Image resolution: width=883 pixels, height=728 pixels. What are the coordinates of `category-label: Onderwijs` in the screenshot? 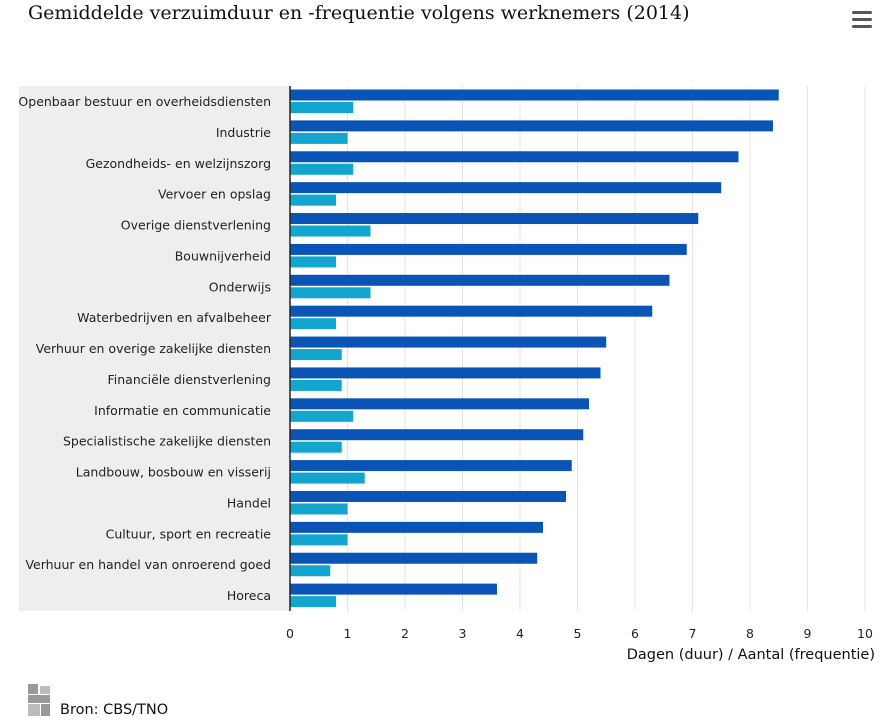 It's located at (240, 286).